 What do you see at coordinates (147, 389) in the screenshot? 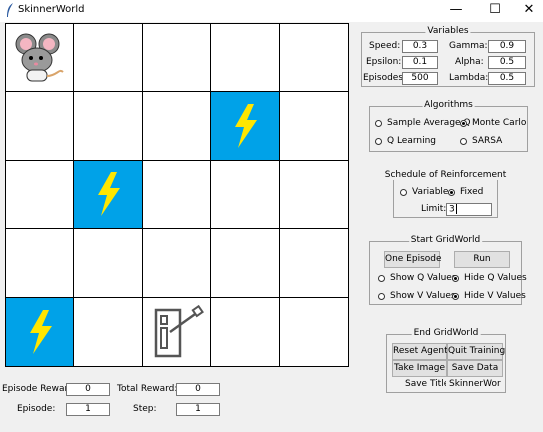
I see `total-reward-label: Total Reward:` at bounding box center [147, 389].